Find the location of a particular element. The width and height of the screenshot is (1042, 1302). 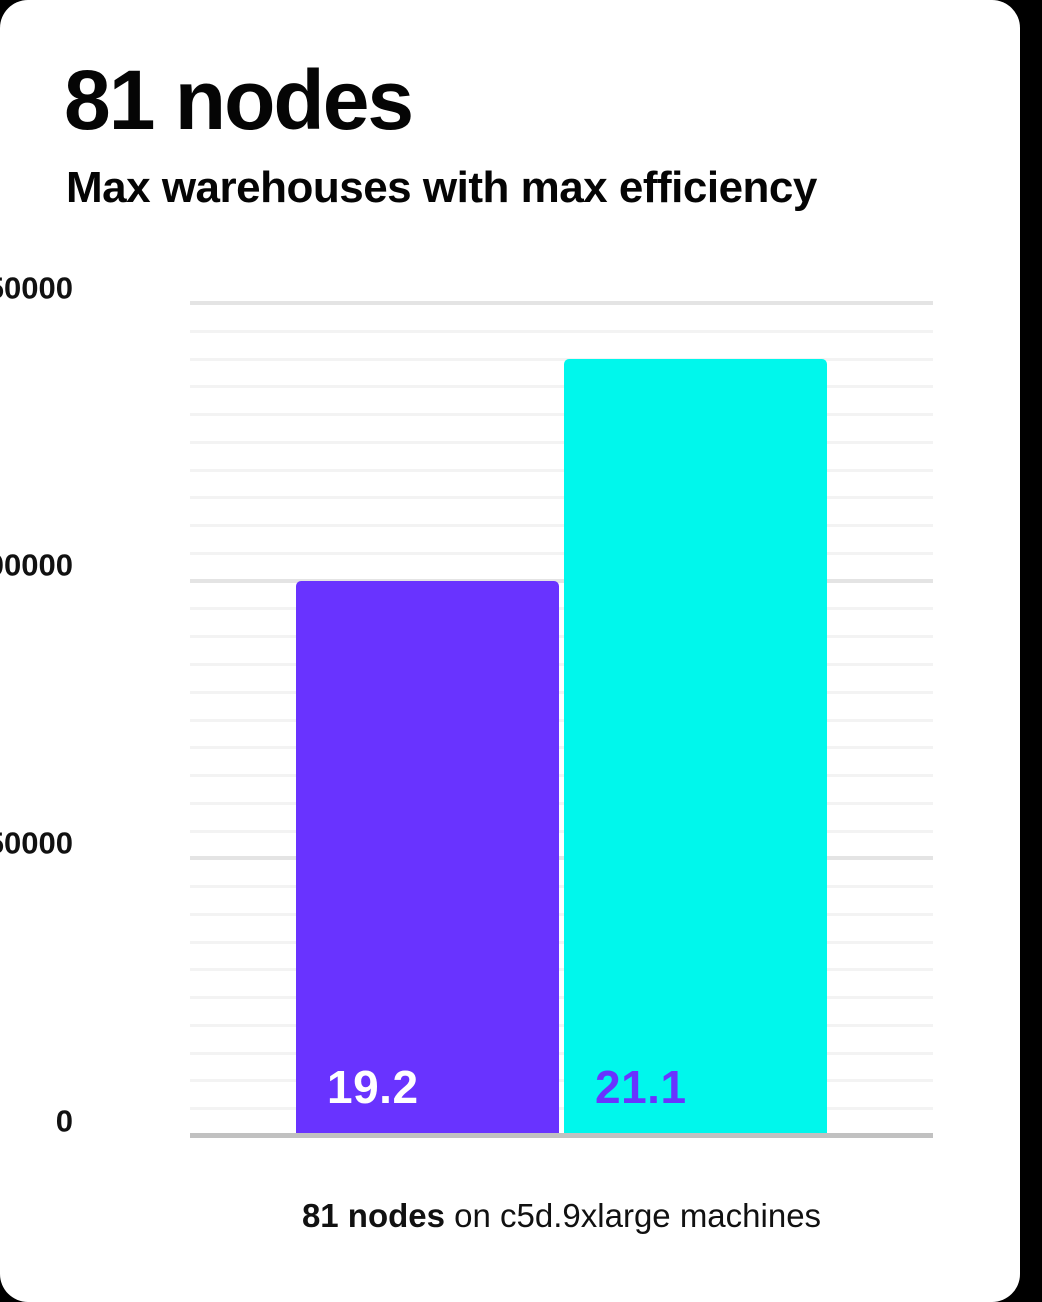

y-tick-label: 150000 is located at coordinates (36, 287).